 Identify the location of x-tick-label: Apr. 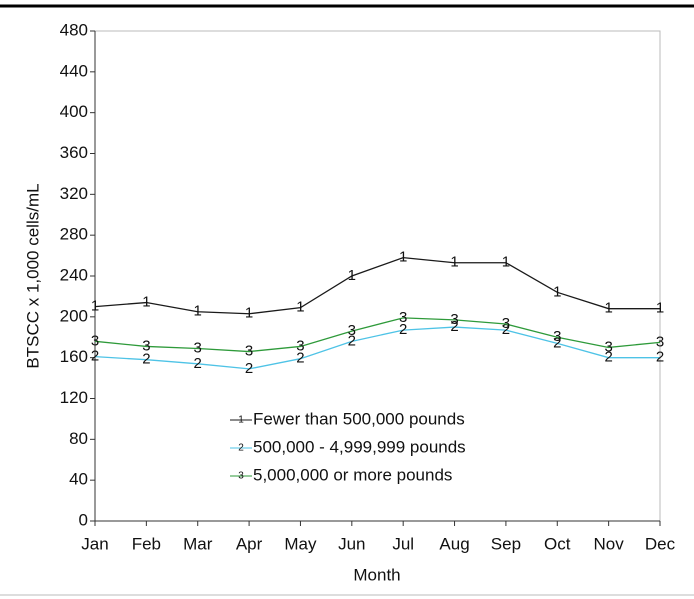
(249, 543).